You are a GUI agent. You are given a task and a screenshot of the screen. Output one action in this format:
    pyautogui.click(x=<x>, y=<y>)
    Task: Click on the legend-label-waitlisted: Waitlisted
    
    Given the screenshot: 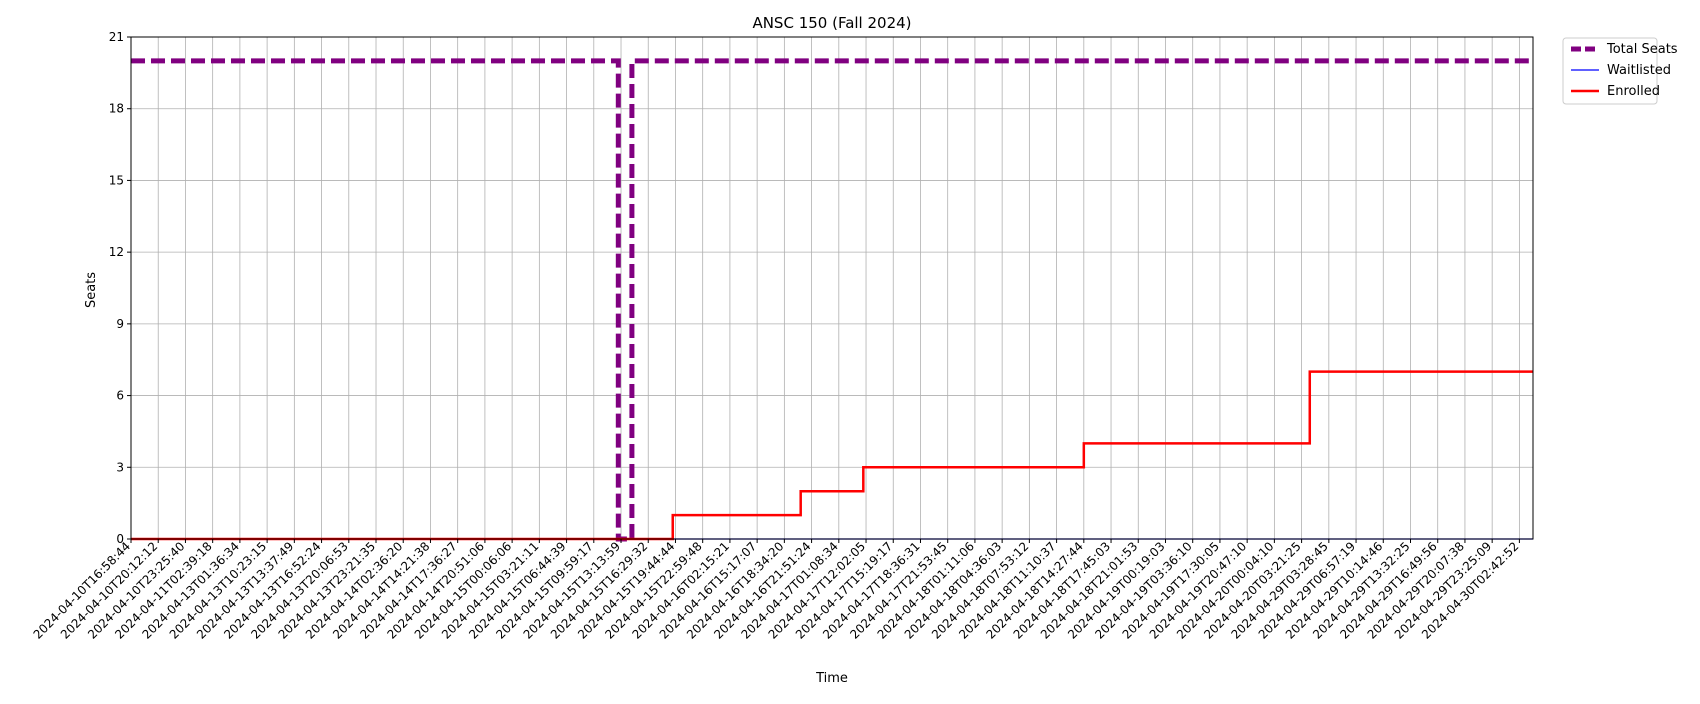 What is the action you would take?
    pyautogui.click(x=1639, y=70)
    